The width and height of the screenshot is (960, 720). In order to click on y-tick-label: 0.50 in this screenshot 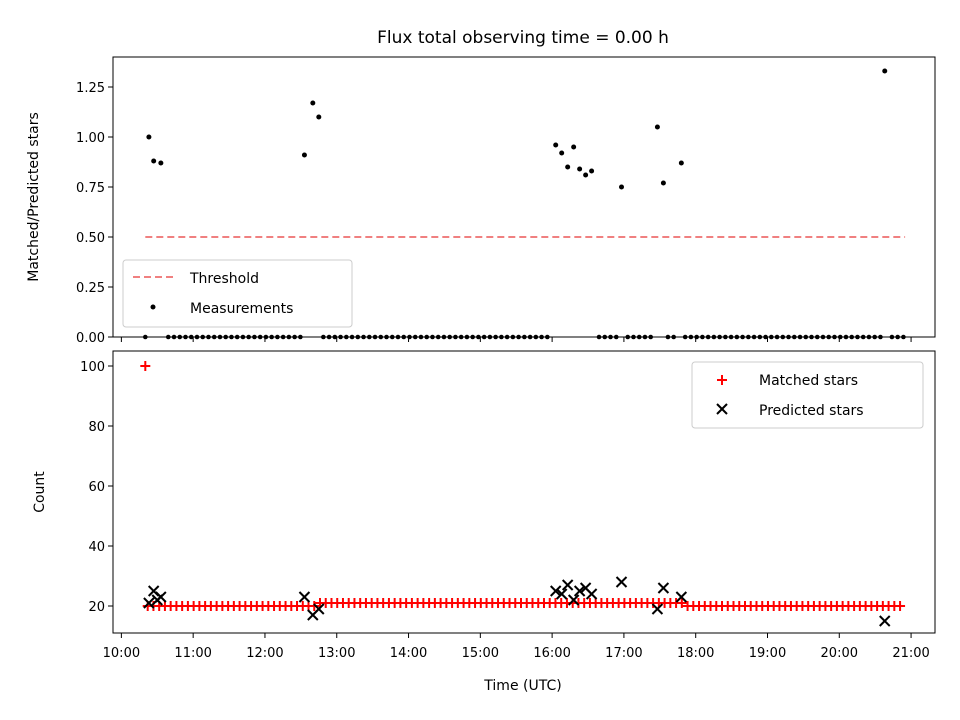, I will do `click(90, 238)`.